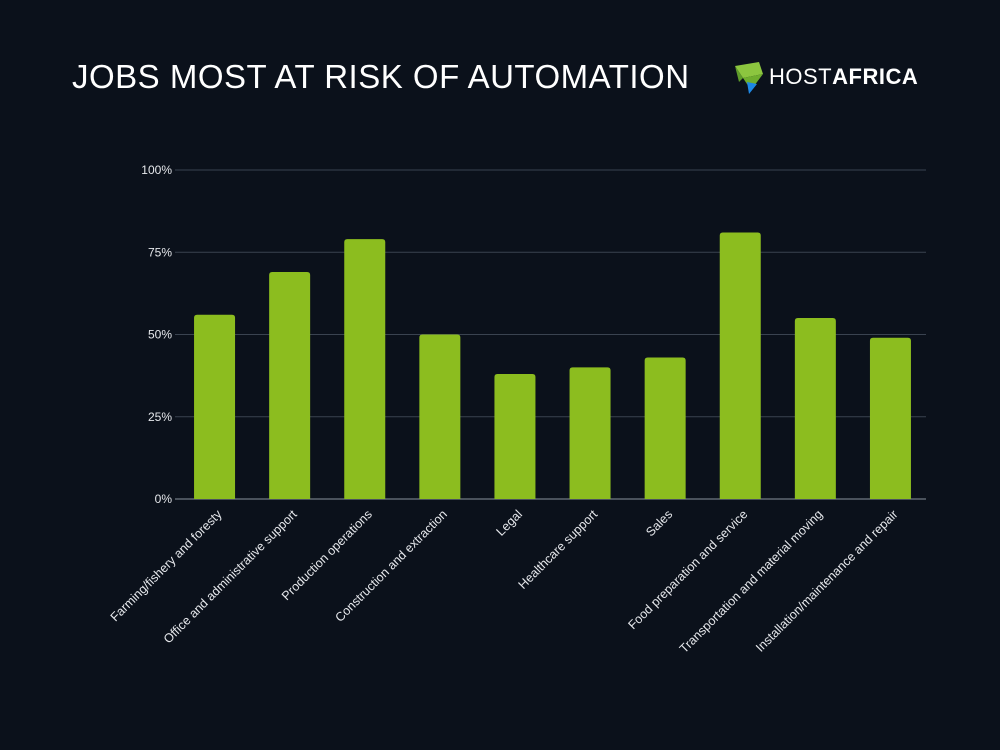 The height and width of the screenshot is (750, 1000). I want to click on x-category-label: Food preparation and service, so click(687, 569).